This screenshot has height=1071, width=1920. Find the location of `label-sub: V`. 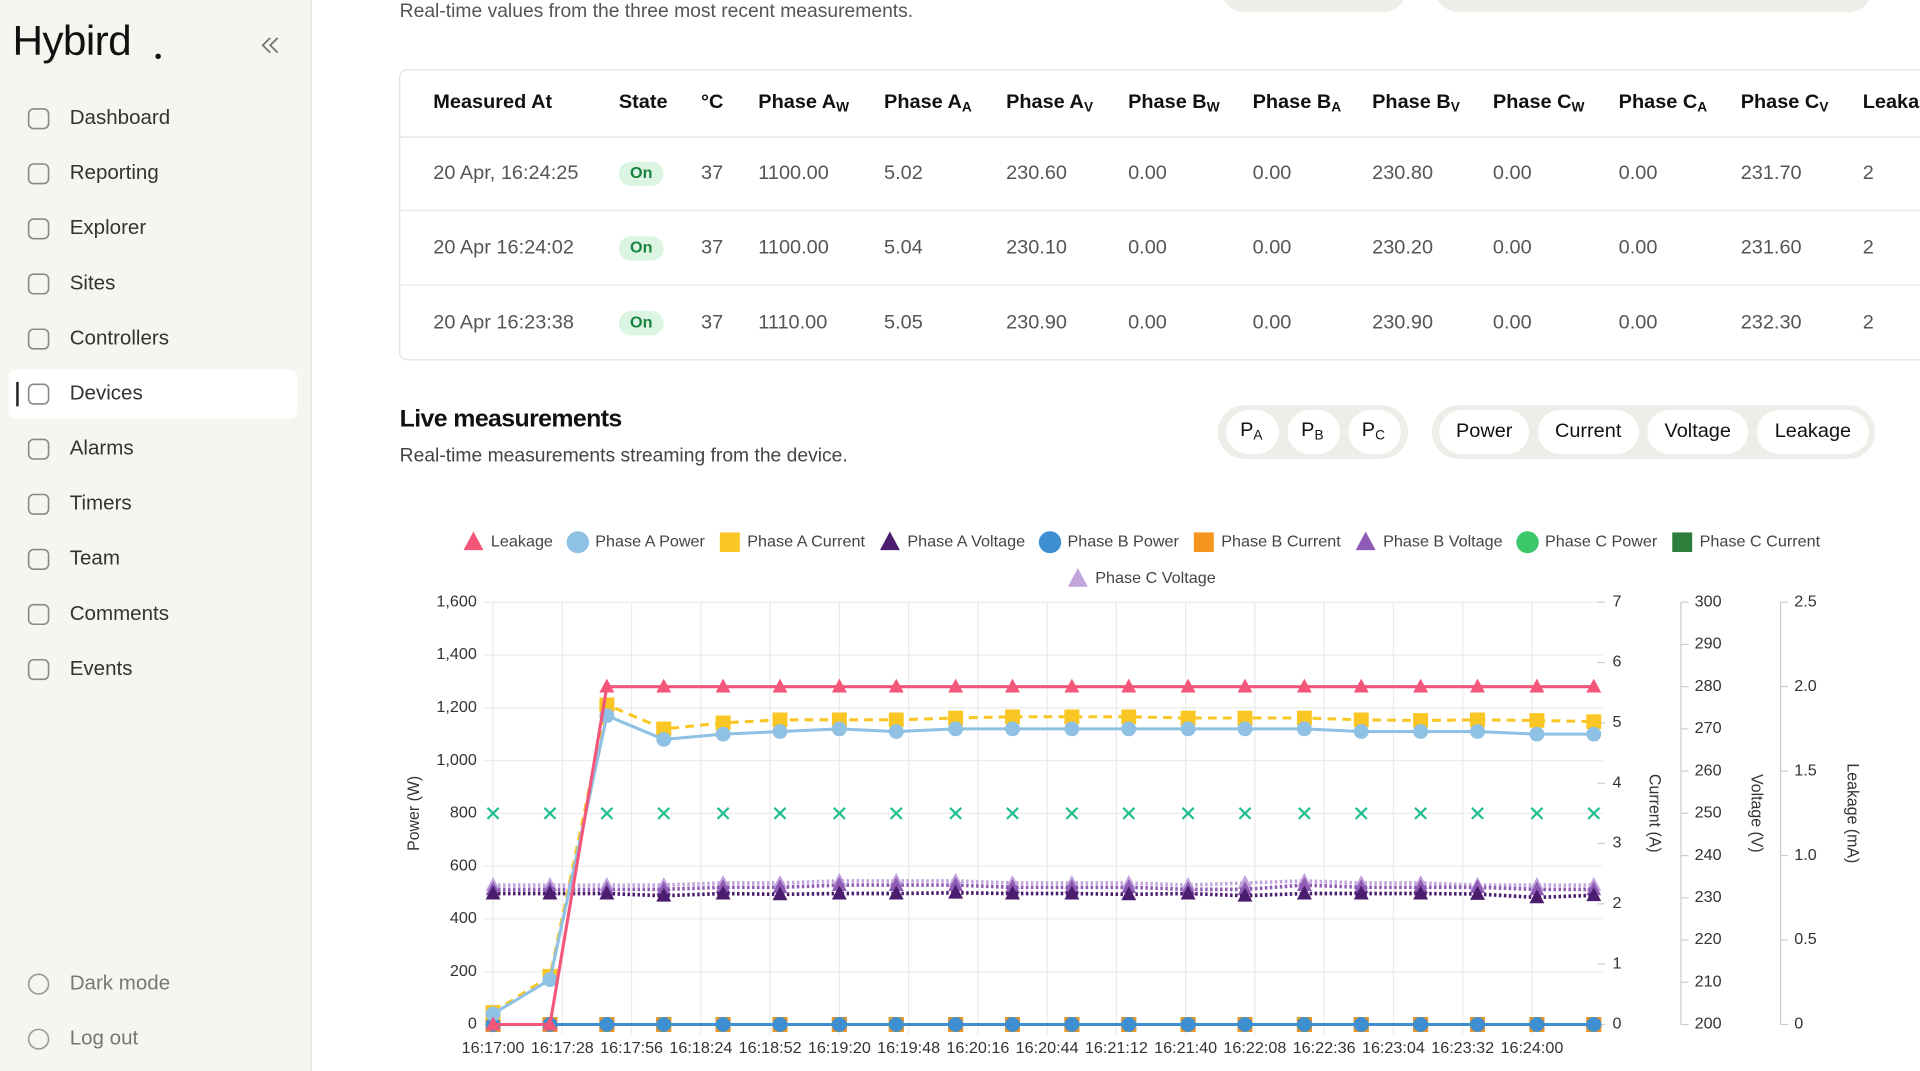

label-sub: V is located at coordinates (1088, 106).